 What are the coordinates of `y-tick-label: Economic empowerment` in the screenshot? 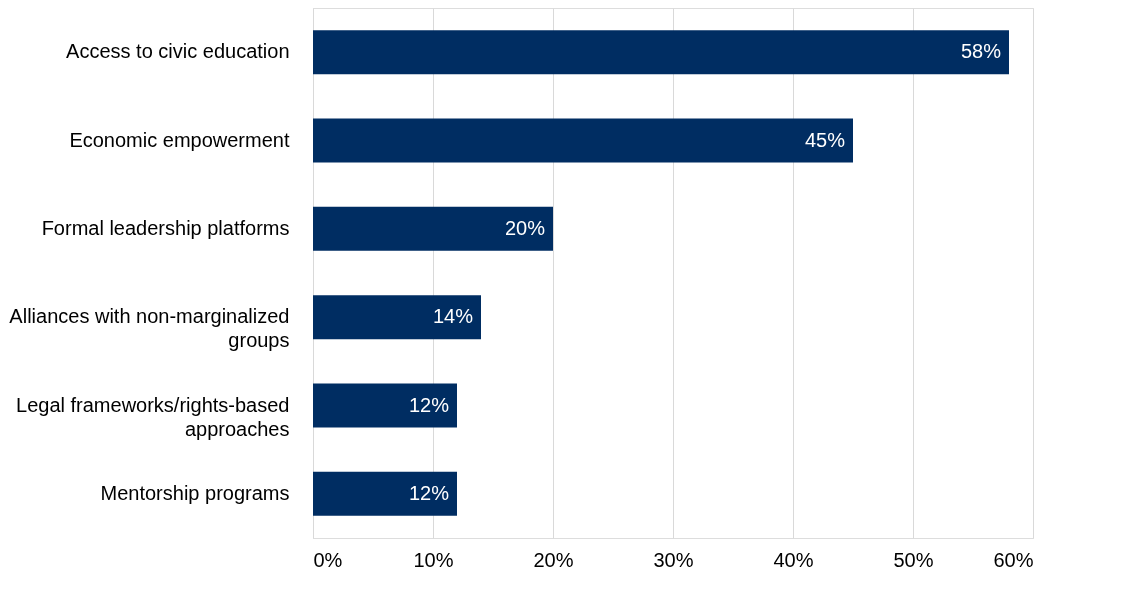 It's located at (179, 139).